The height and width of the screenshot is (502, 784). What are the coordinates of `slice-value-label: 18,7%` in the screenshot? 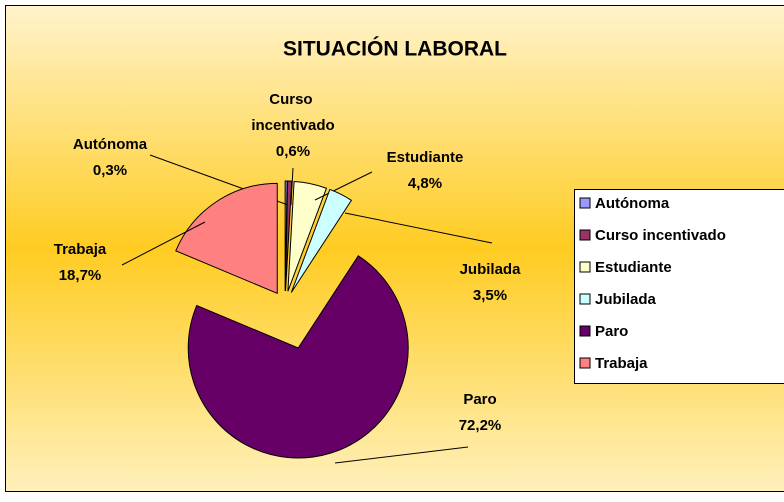 It's located at (80, 275).